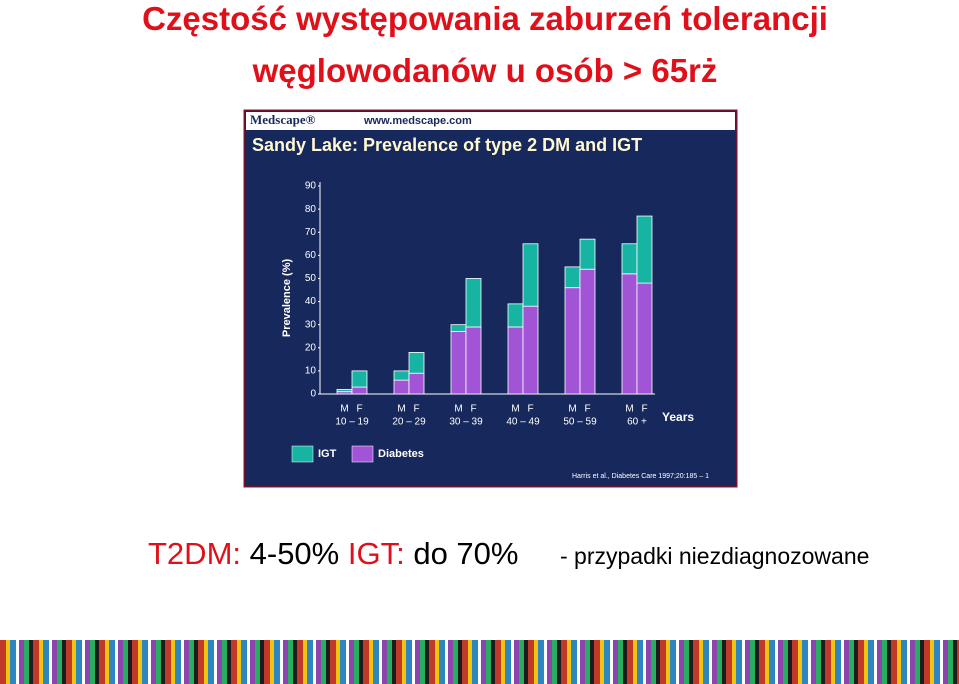  I want to click on y-tick-label: 10, so click(311, 371).